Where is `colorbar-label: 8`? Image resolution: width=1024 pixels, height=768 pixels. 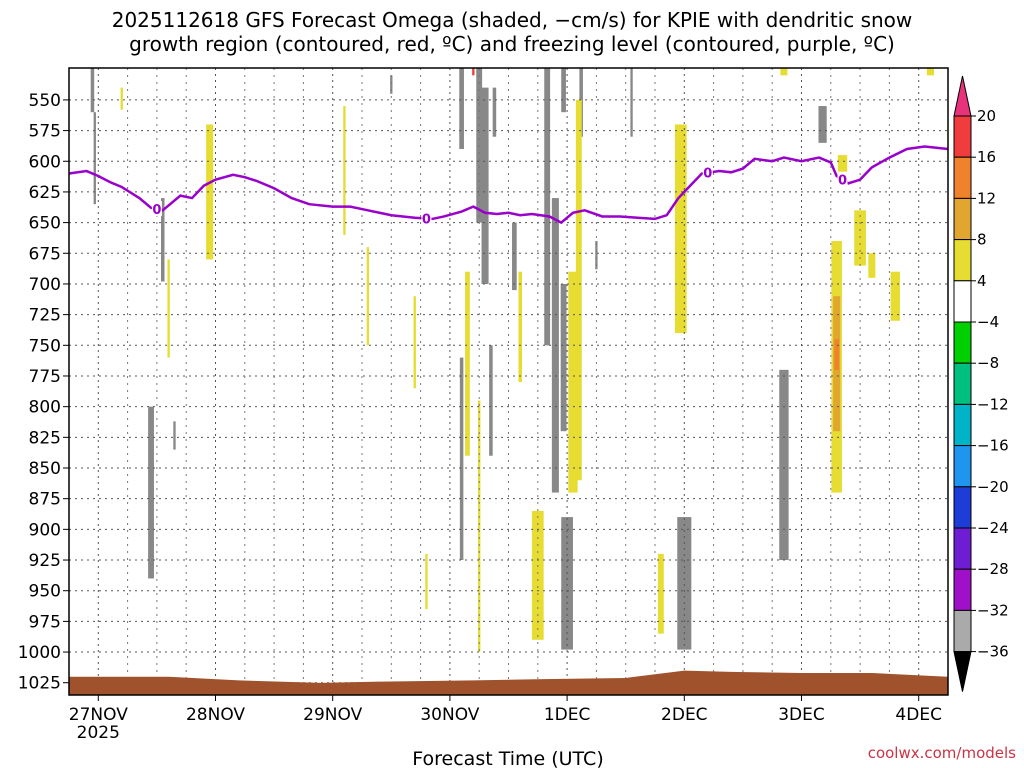
colorbar-label: 8 is located at coordinates (982, 240).